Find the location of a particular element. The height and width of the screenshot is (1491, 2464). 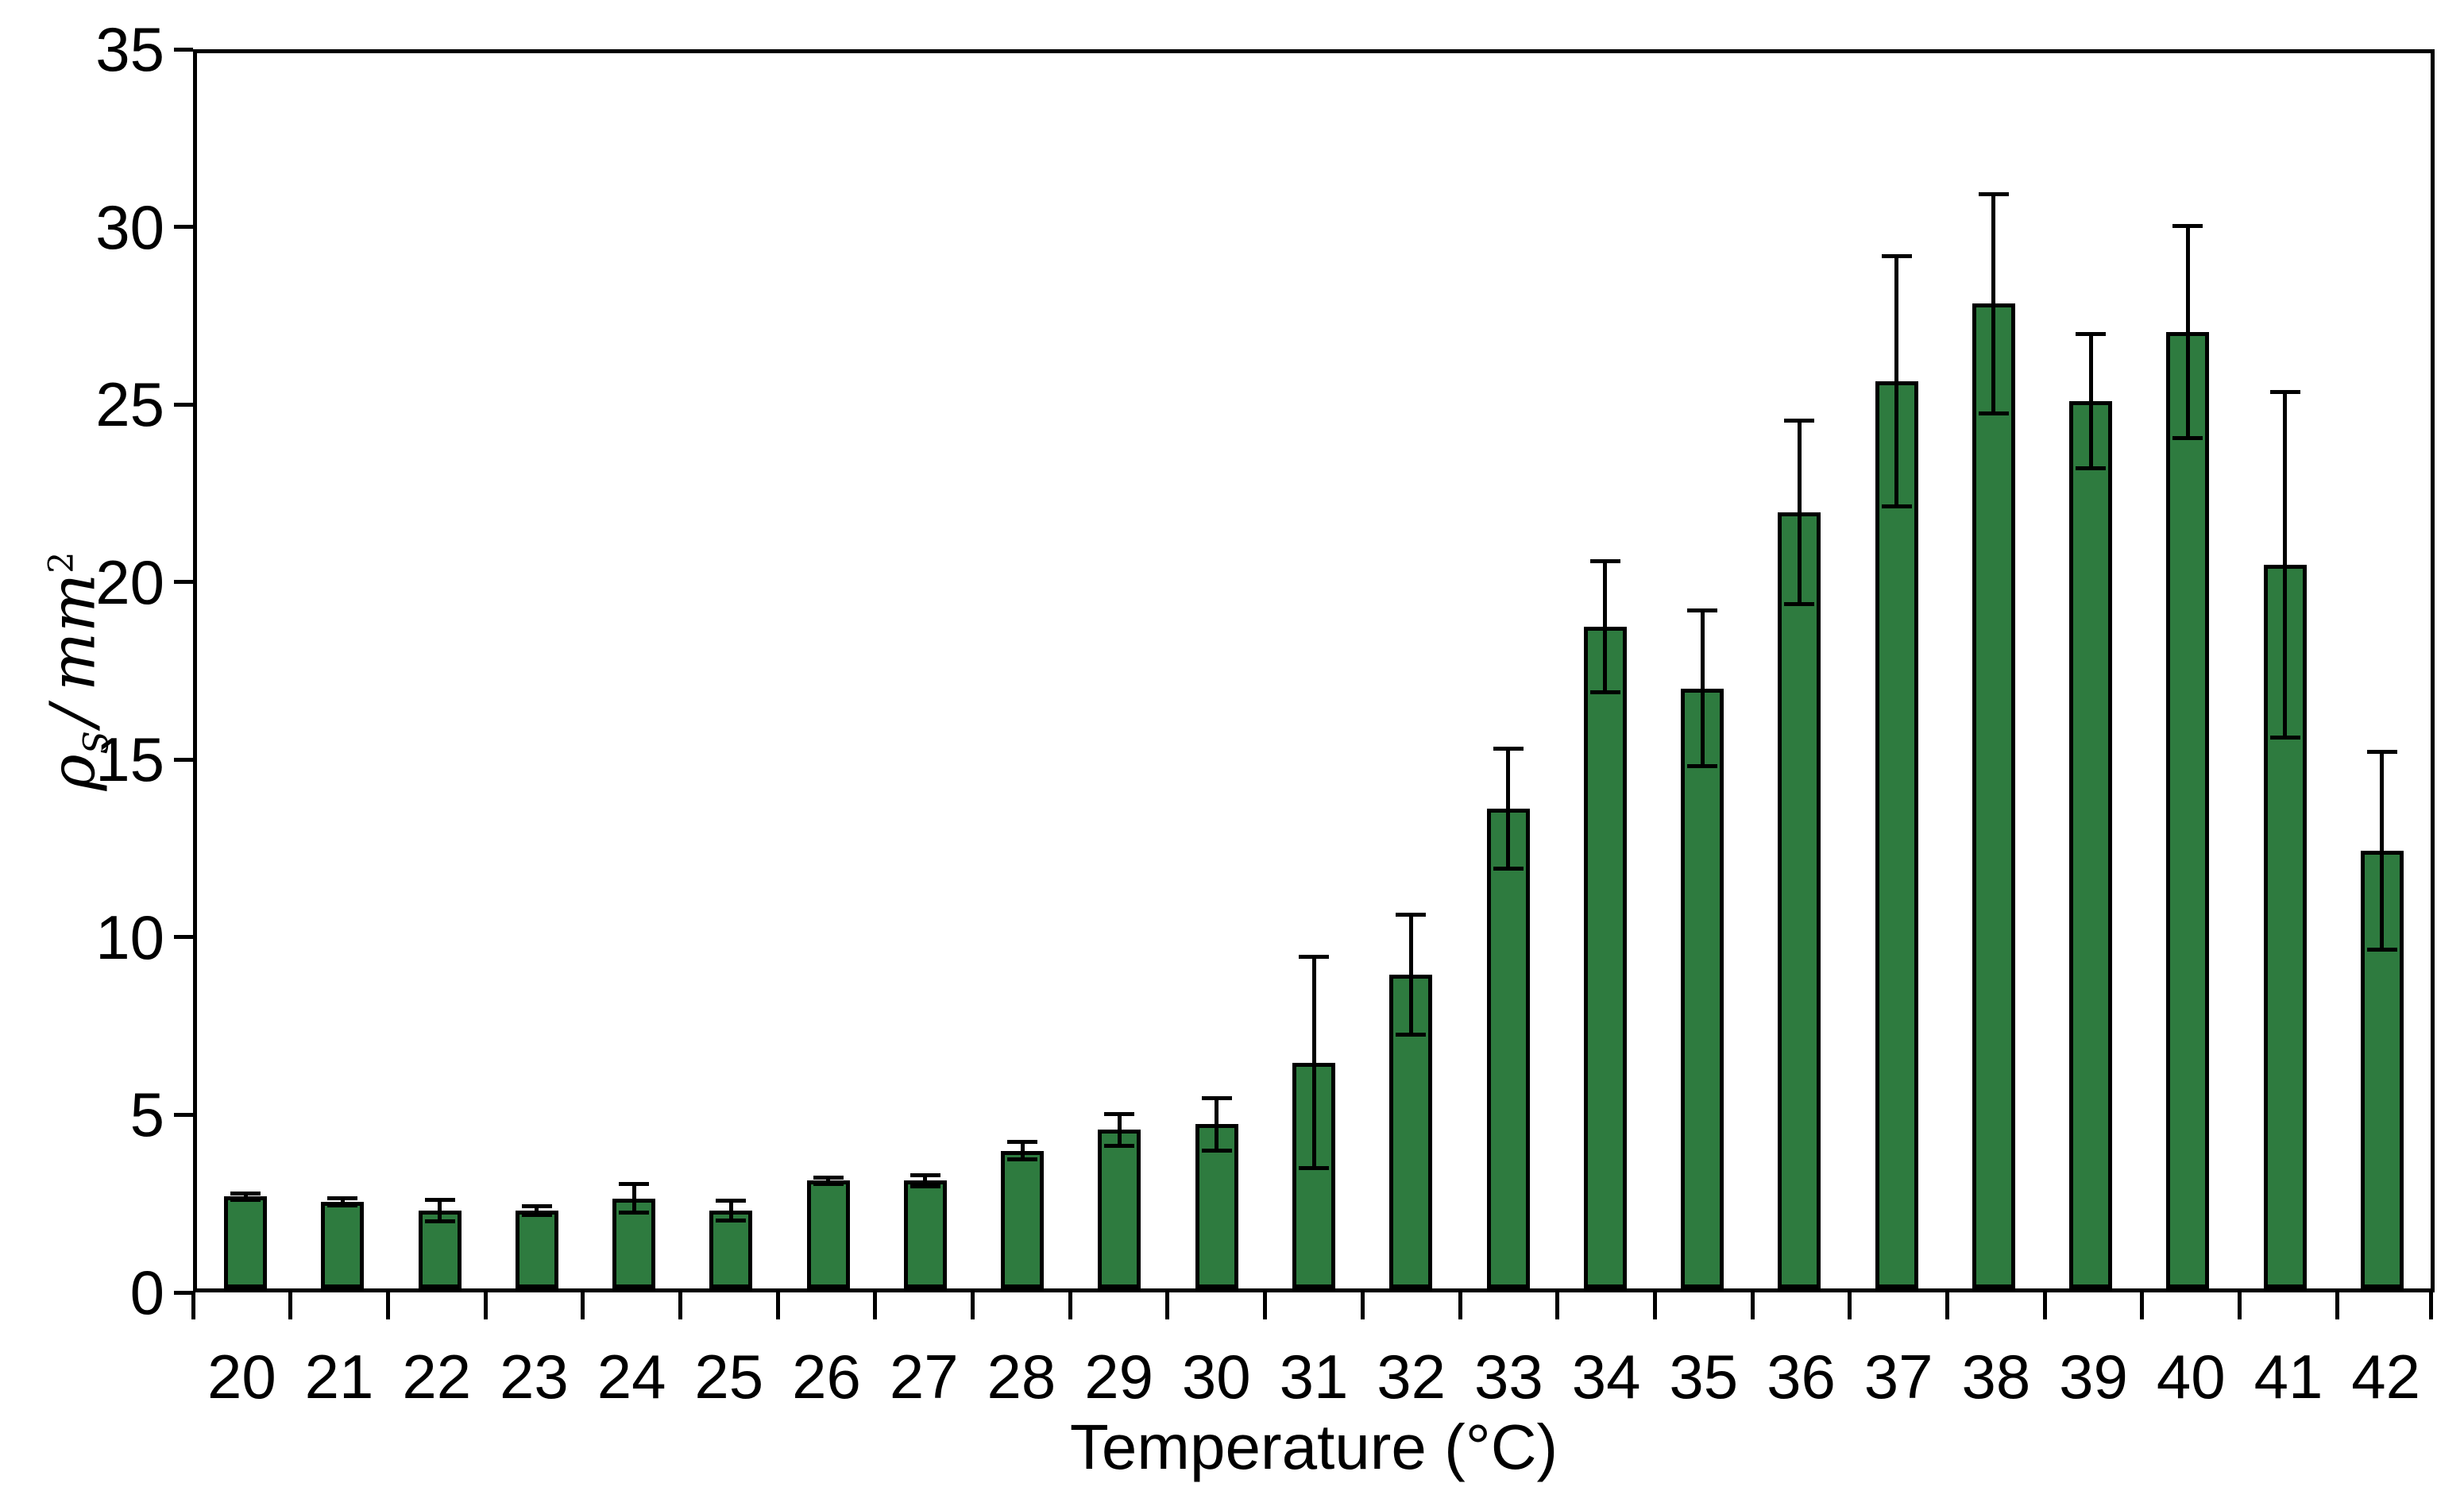

y-tick-label: 35 is located at coordinates (129, 49).